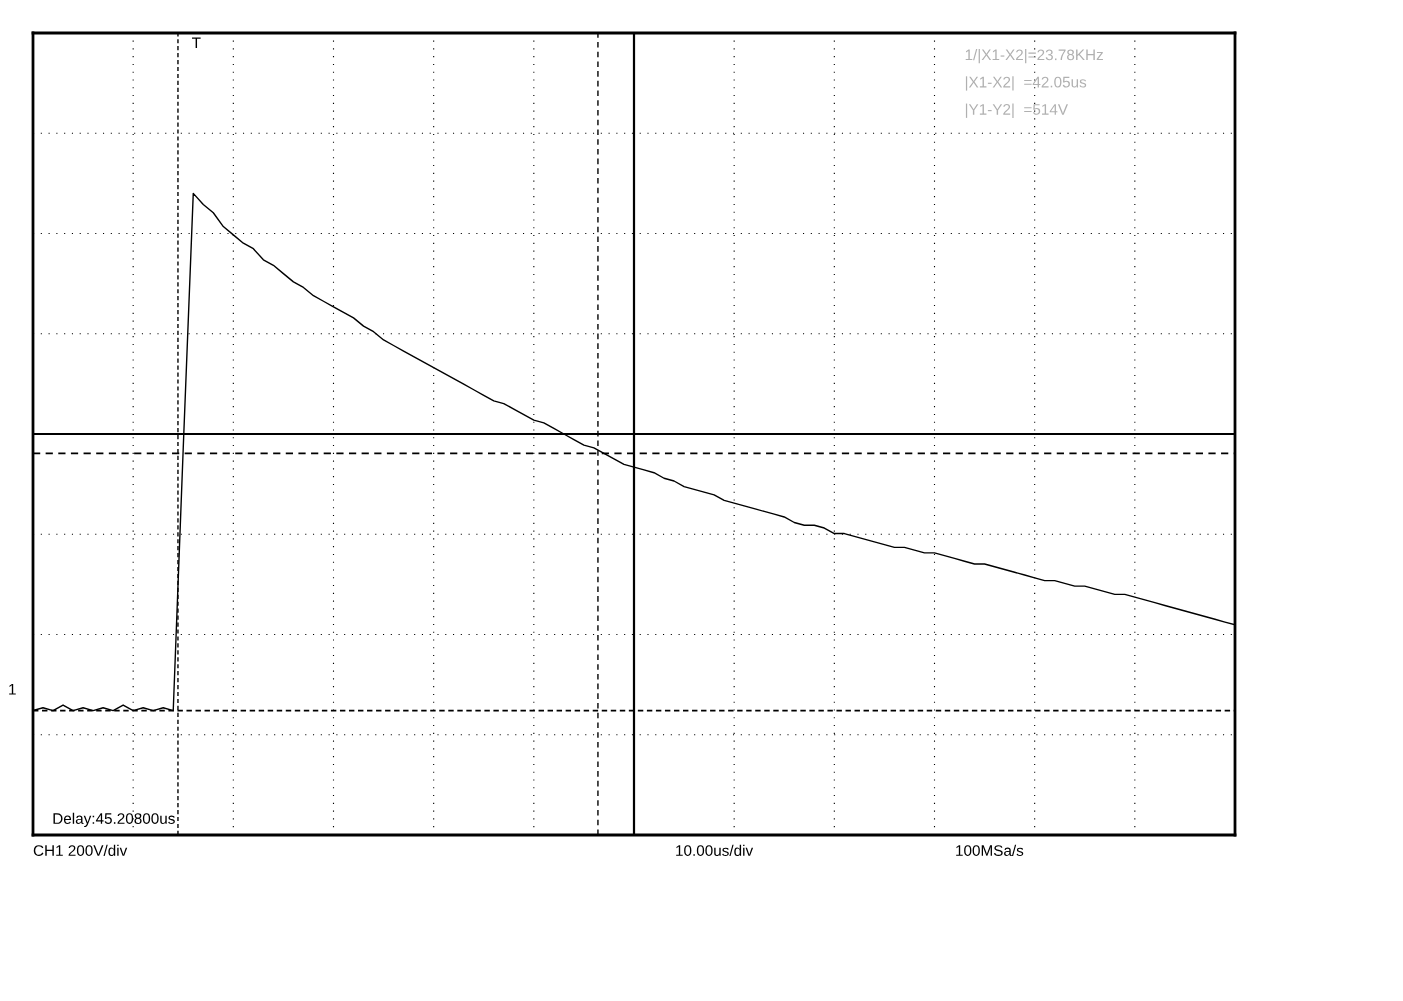 This screenshot has width=1403, height=1001. I want to click on text: 10.00us/div, so click(715, 850).